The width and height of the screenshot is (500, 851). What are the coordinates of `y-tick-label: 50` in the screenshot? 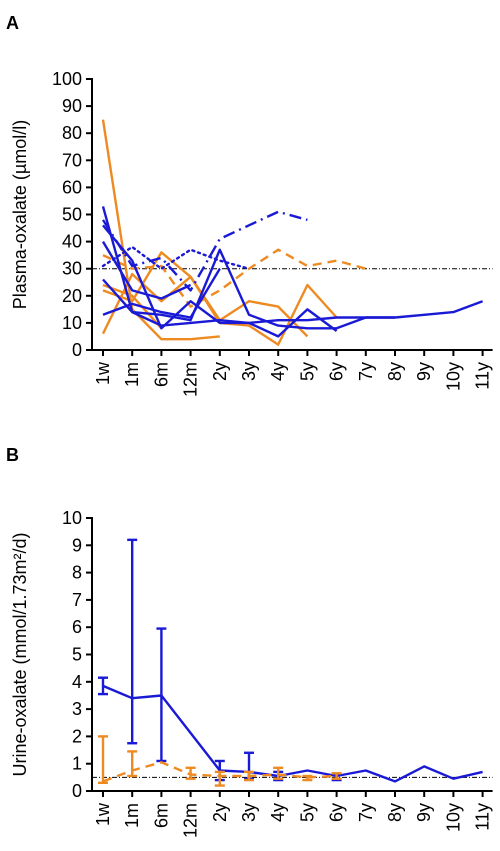 It's located at (72, 215).